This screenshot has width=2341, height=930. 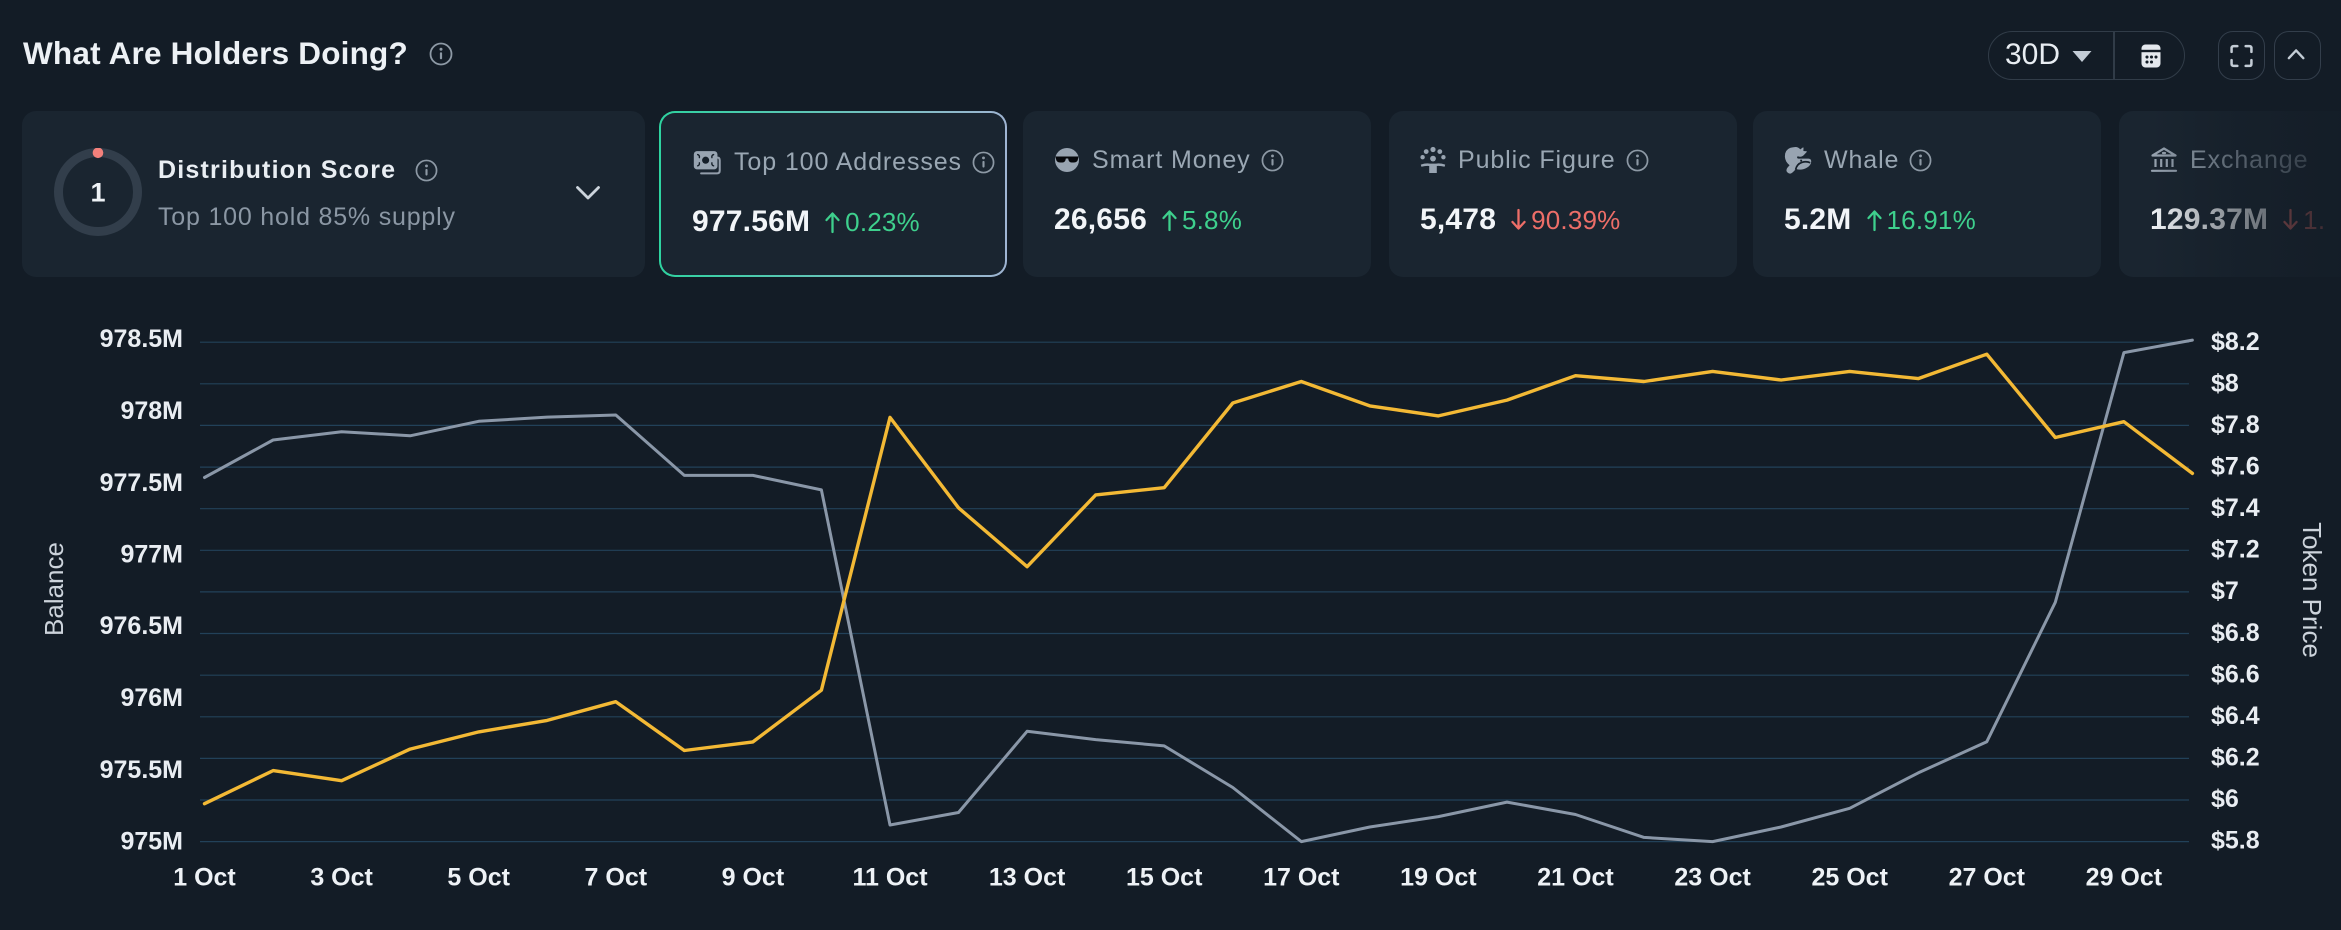 What do you see at coordinates (1164, 878) in the screenshot?
I see `svg-text: 15 Oct` at bounding box center [1164, 878].